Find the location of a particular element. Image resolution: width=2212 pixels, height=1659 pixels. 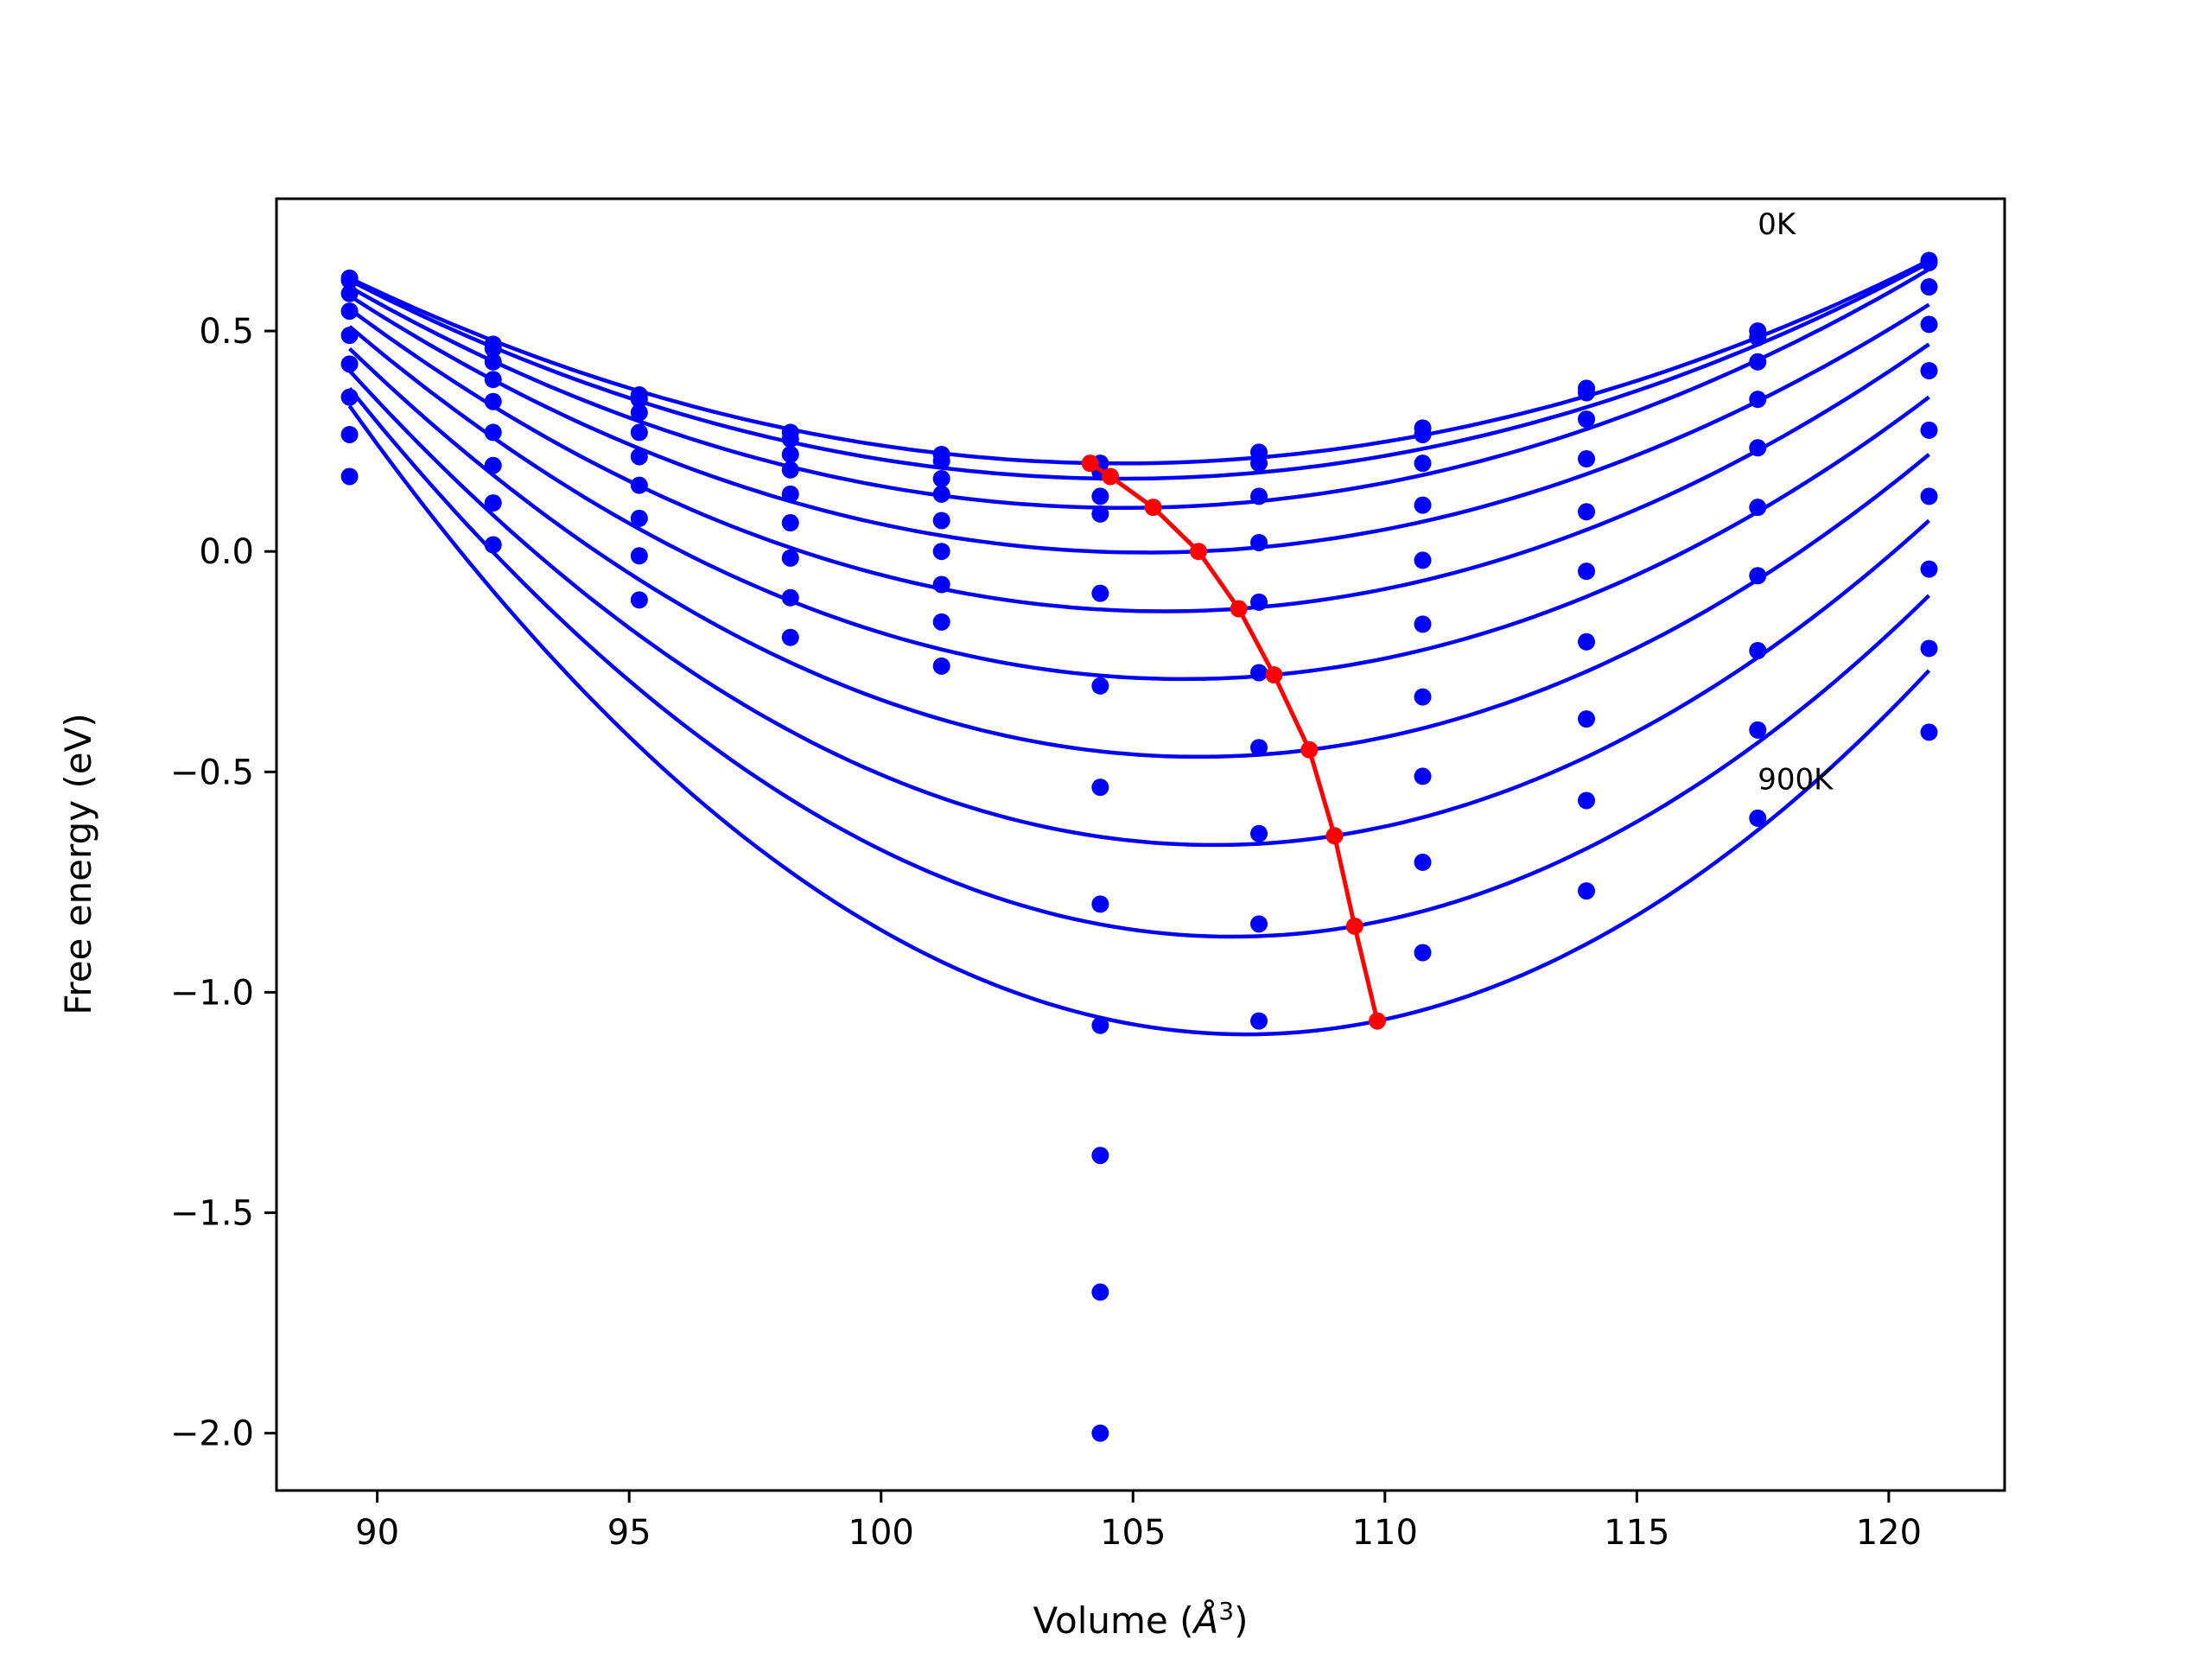

y-tick-label: −1.0 is located at coordinates (212, 993).